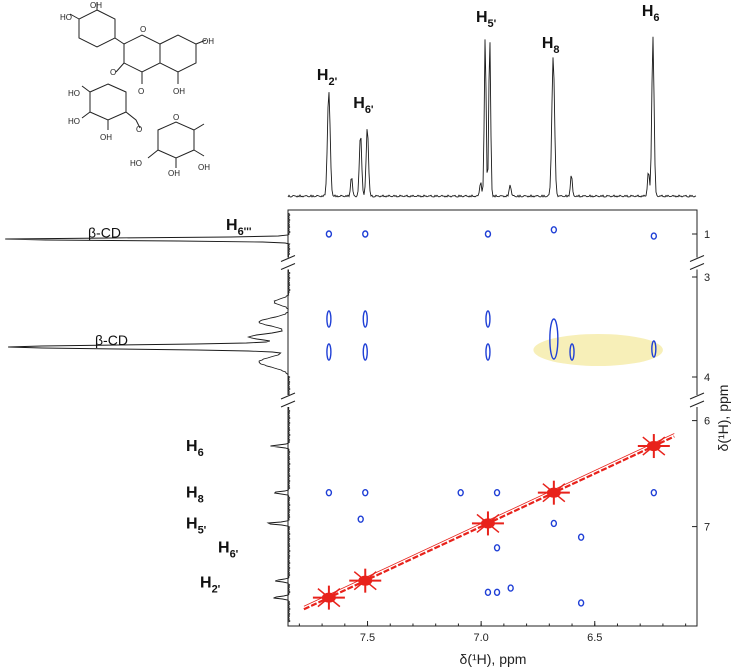  What do you see at coordinates (492, 117) in the screenshot?
I see `top-projection-spectrum` at bounding box center [492, 117].